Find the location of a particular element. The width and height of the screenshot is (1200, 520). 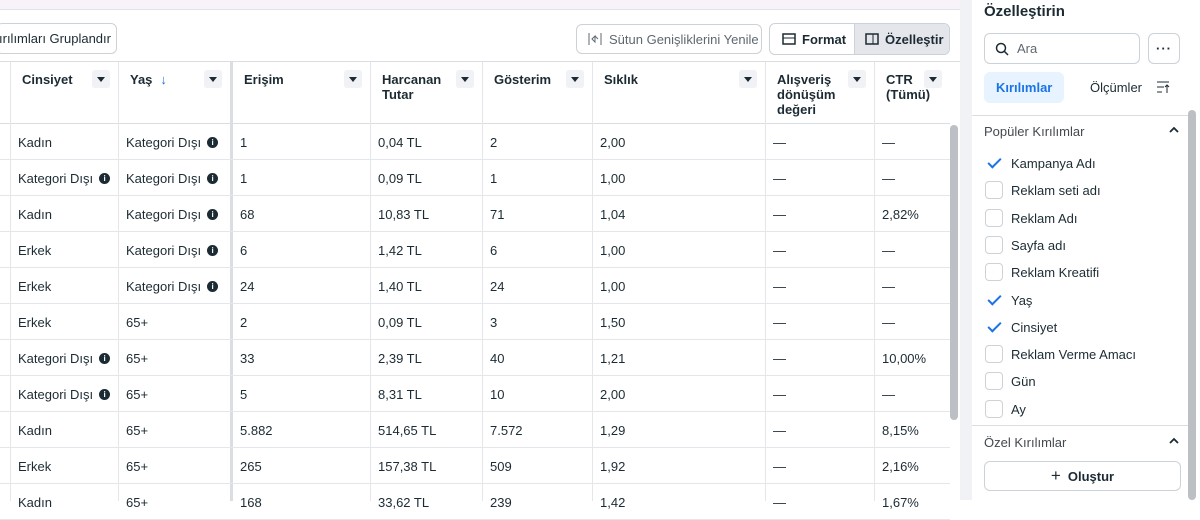

panel-scrollbar is located at coordinates (1192, 305).